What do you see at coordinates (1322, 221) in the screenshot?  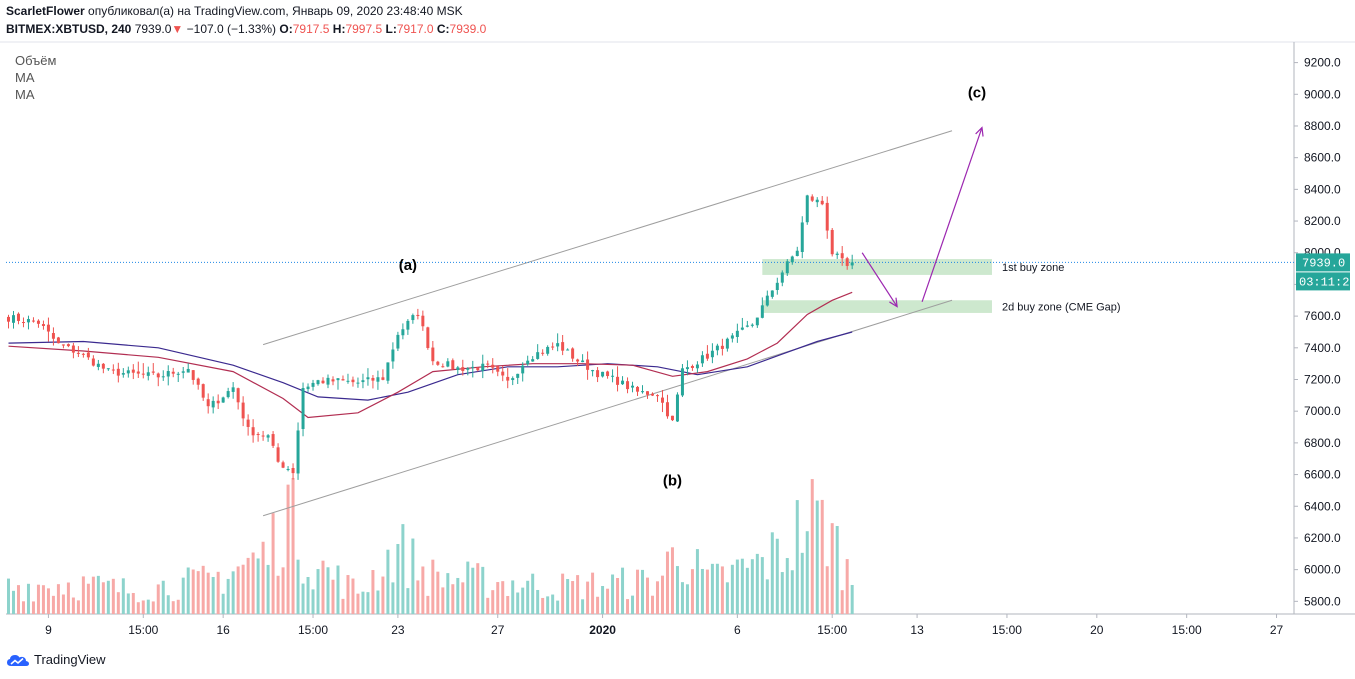 I see `price-tick-label: 8200.0` at bounding box center [1322, 221].